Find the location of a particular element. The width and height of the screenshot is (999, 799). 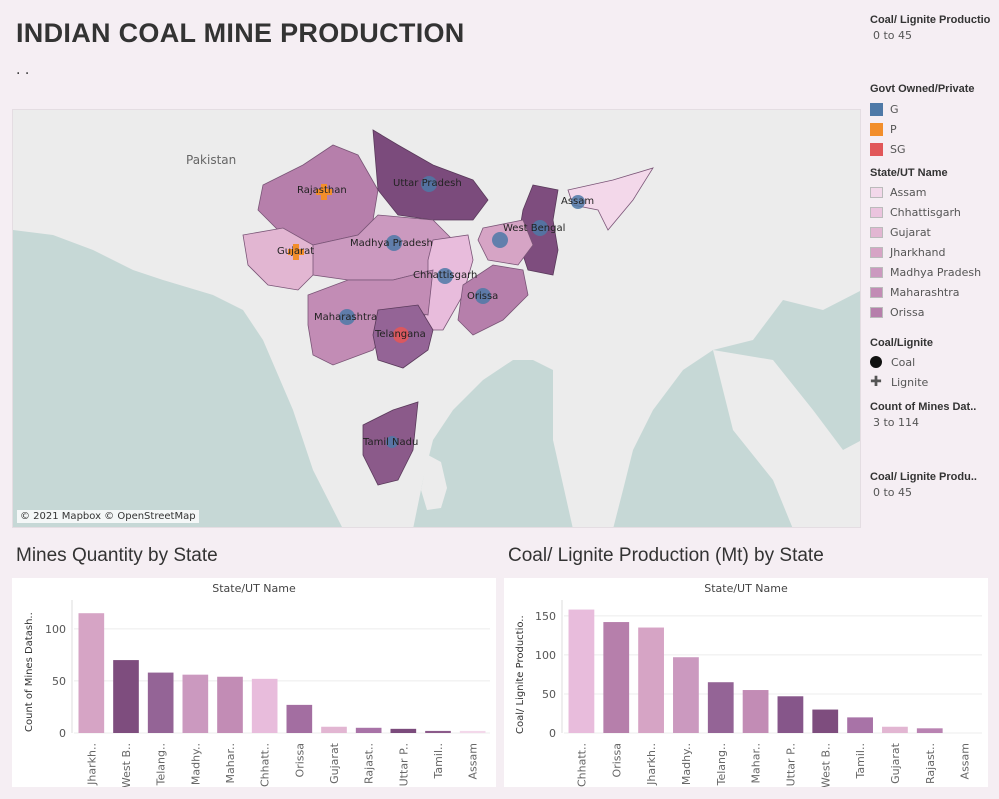

legend-item-g: G is located at coordinates (930, 109).